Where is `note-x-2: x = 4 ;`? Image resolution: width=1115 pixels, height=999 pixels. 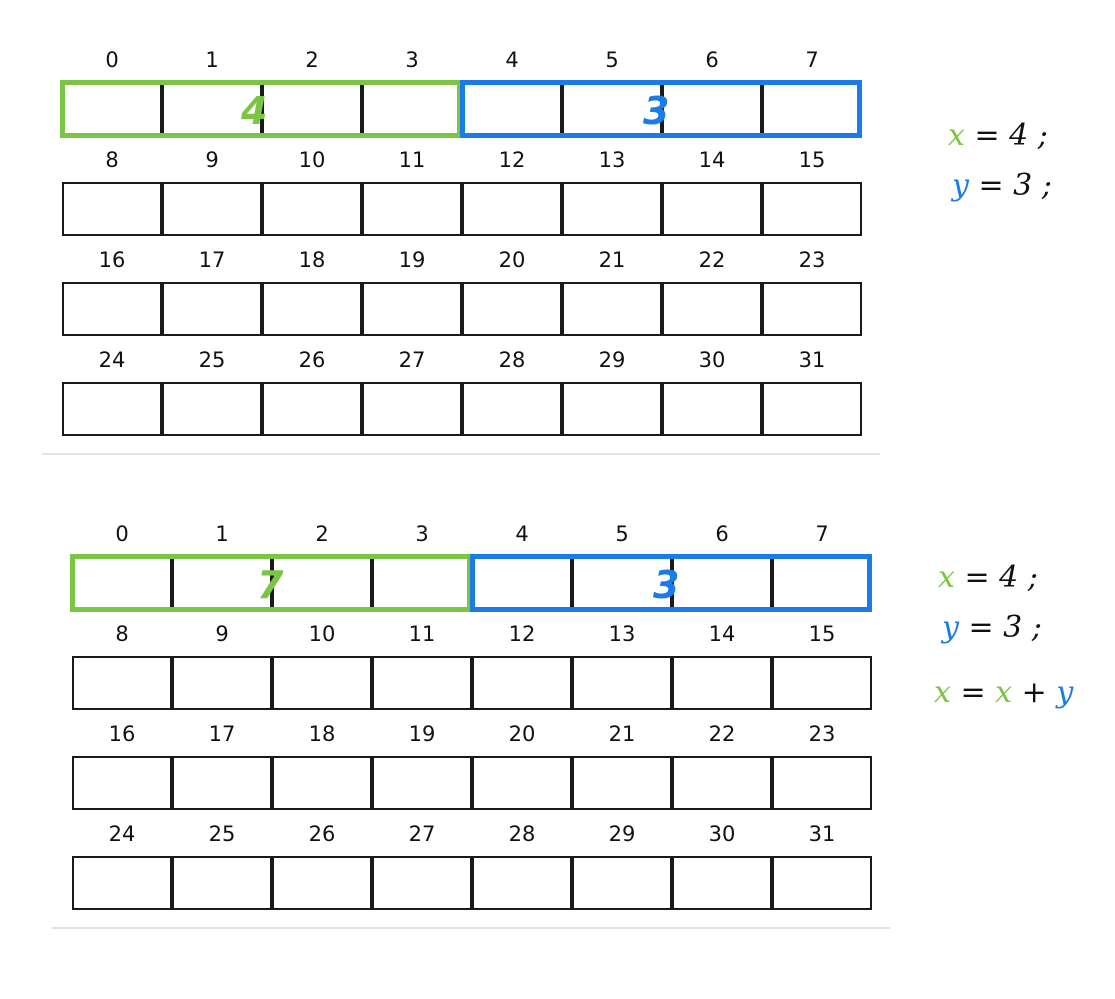
note-x-2: x = 4 ; is located at coordinates (988, 577).